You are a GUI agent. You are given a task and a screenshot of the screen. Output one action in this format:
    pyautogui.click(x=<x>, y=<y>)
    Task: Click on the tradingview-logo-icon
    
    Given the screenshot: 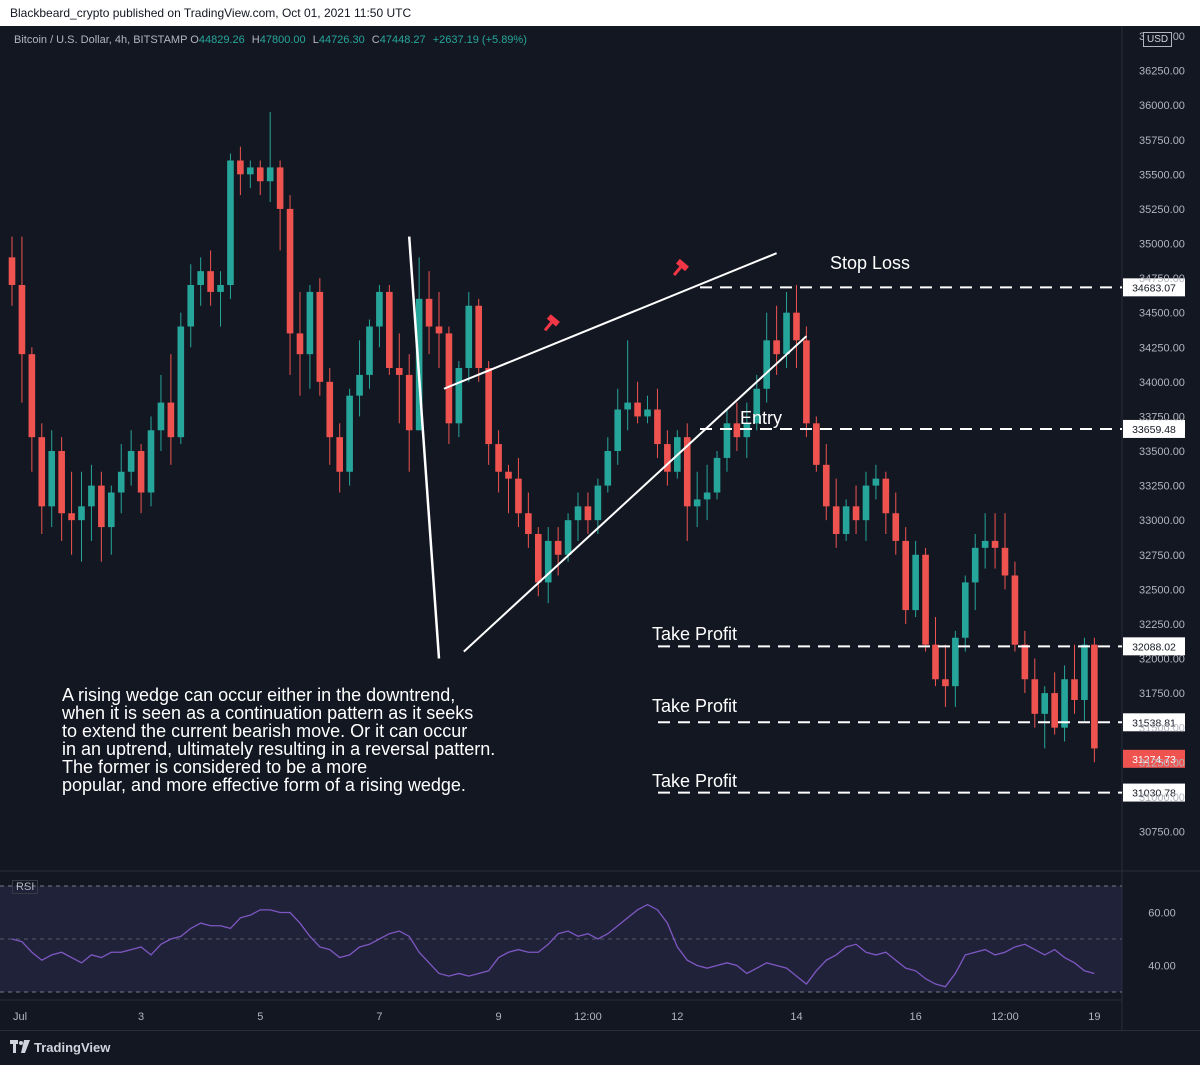 What is the action you would take?
    pyautogui.click(x=20, y=1047)
    